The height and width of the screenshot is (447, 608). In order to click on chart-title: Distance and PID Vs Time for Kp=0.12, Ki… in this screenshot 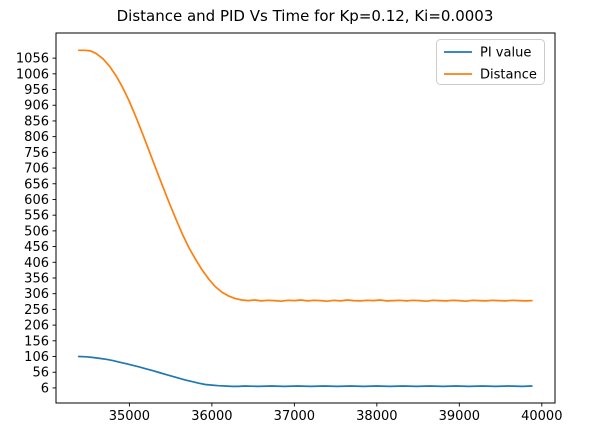, I will do `click(305, 16)`.